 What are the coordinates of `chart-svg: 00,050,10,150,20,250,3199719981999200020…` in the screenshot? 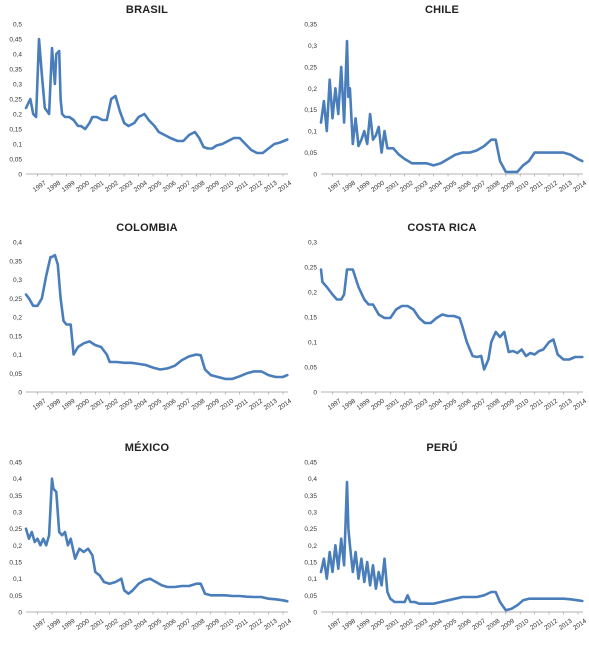 It's located at (446, 326).